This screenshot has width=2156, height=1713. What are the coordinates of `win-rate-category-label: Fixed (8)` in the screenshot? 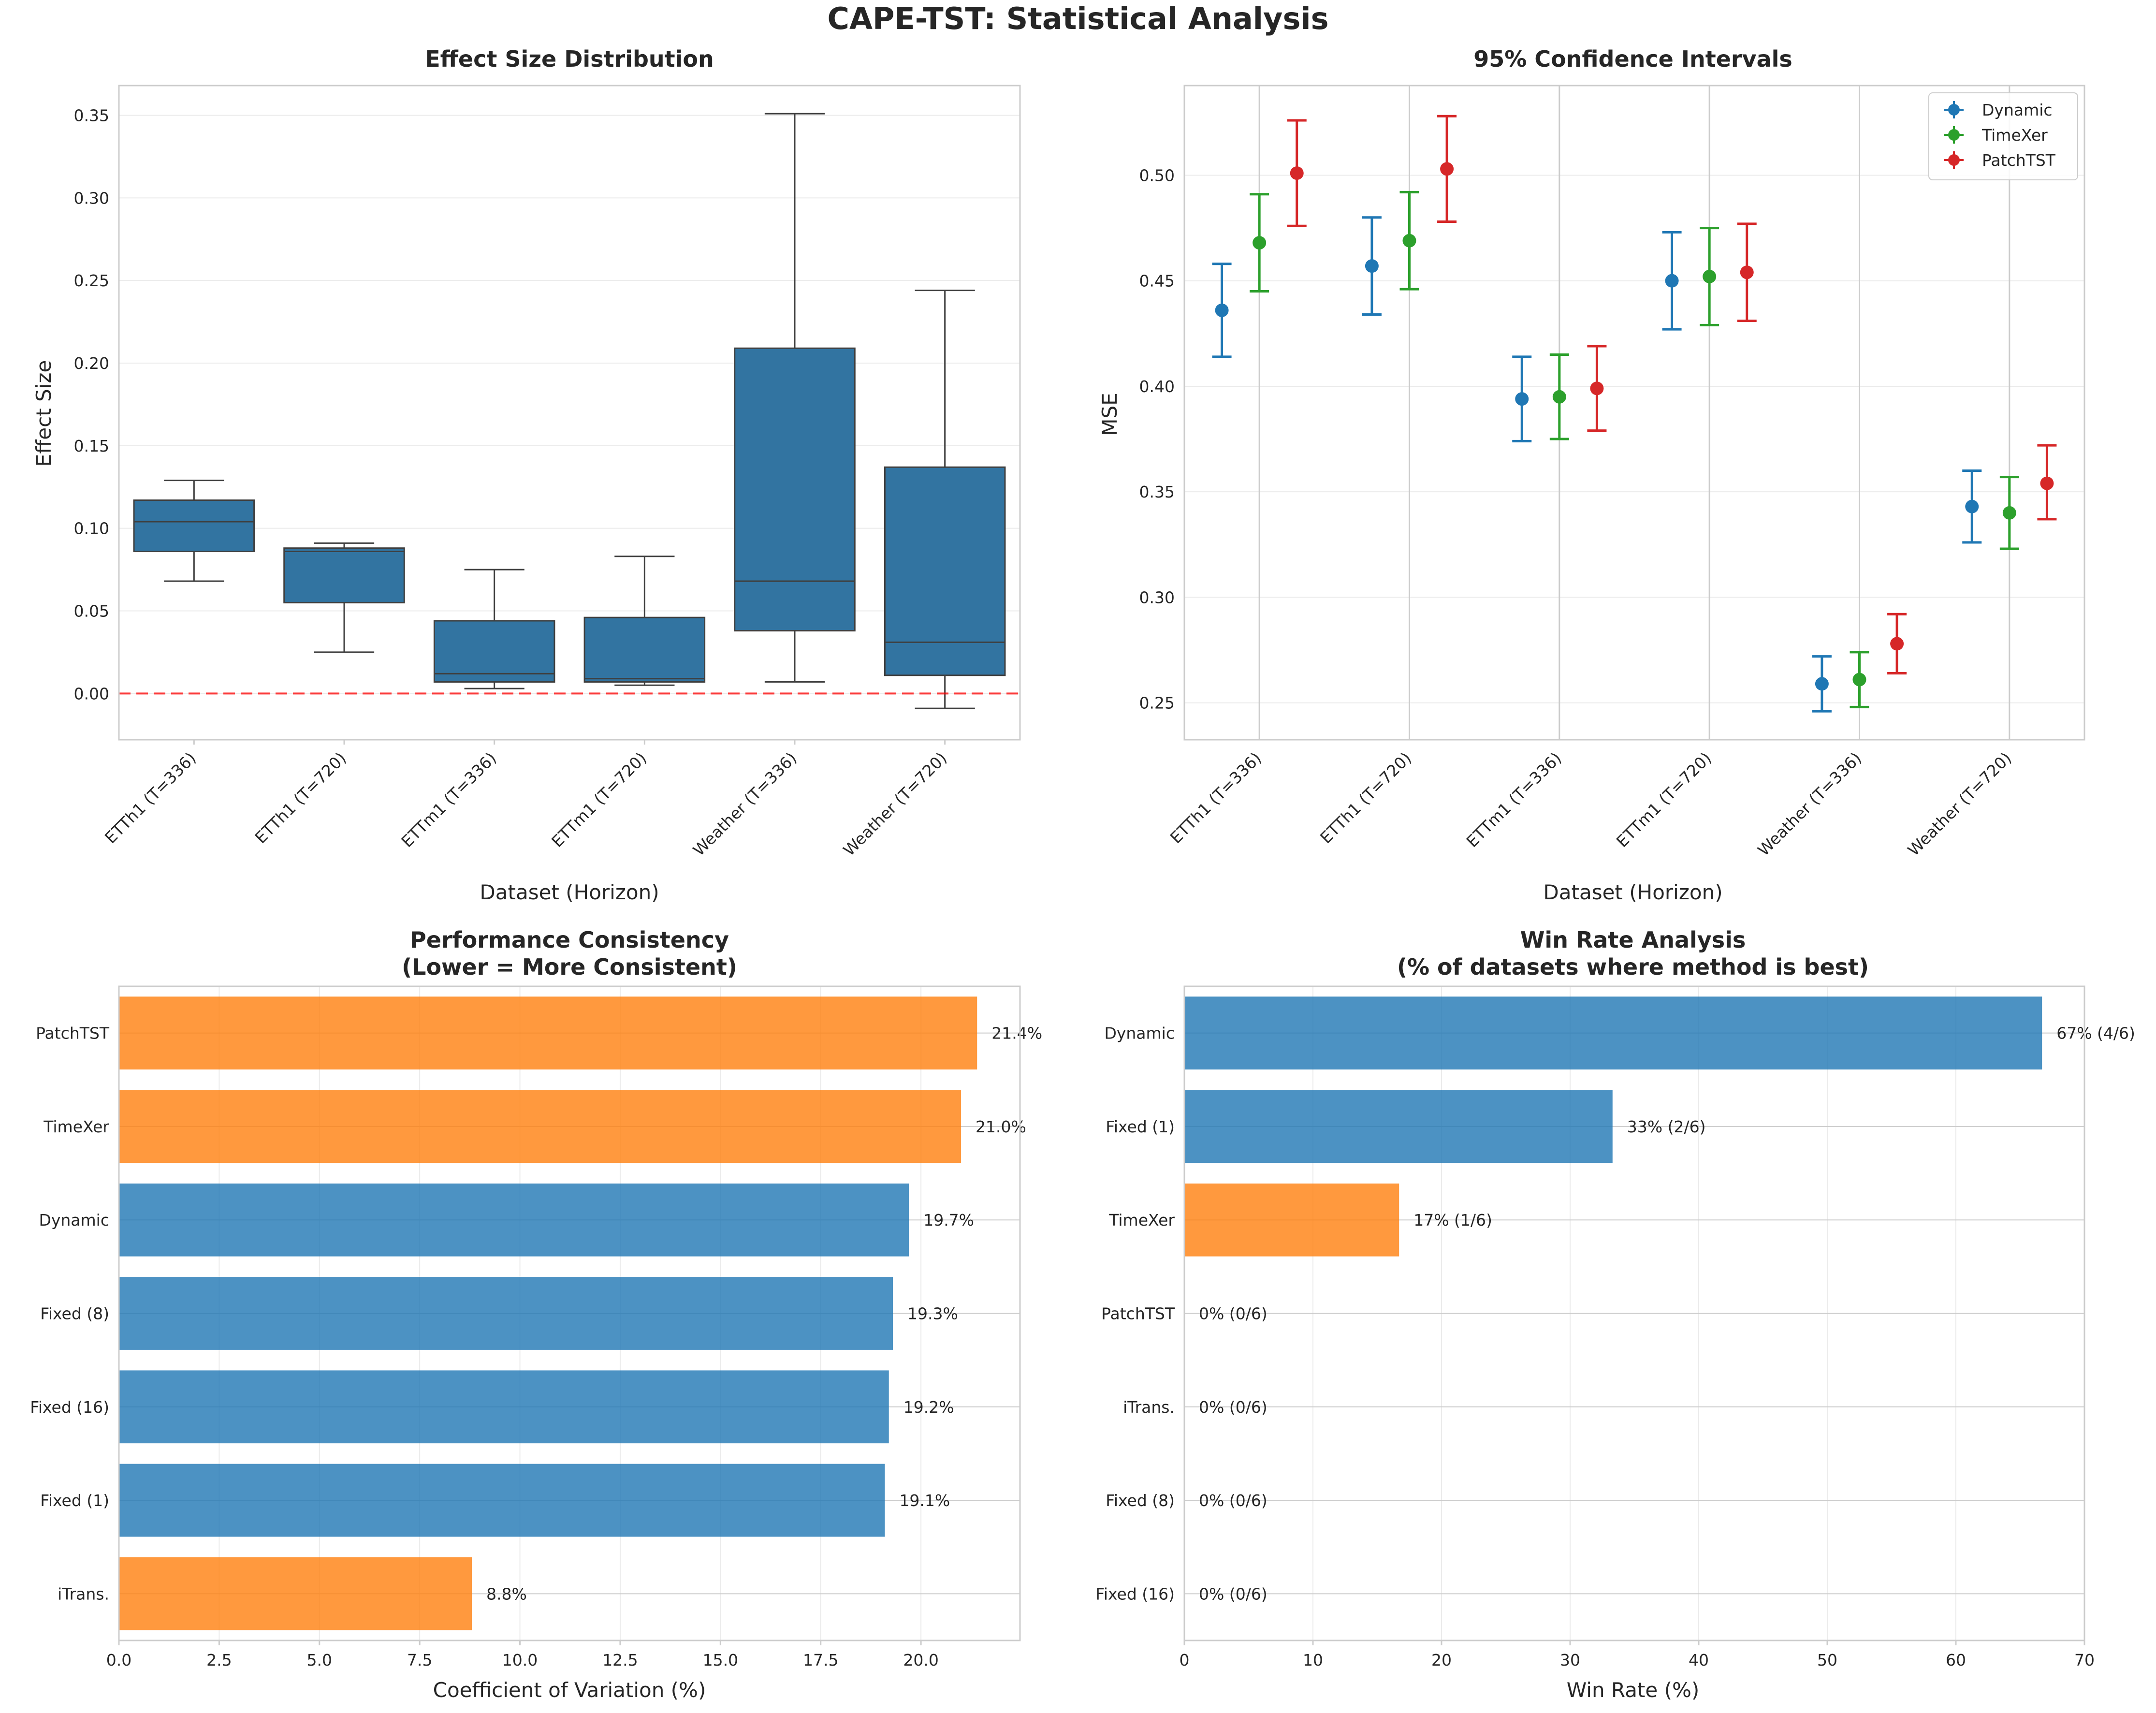 It's located at (1140, 1500).